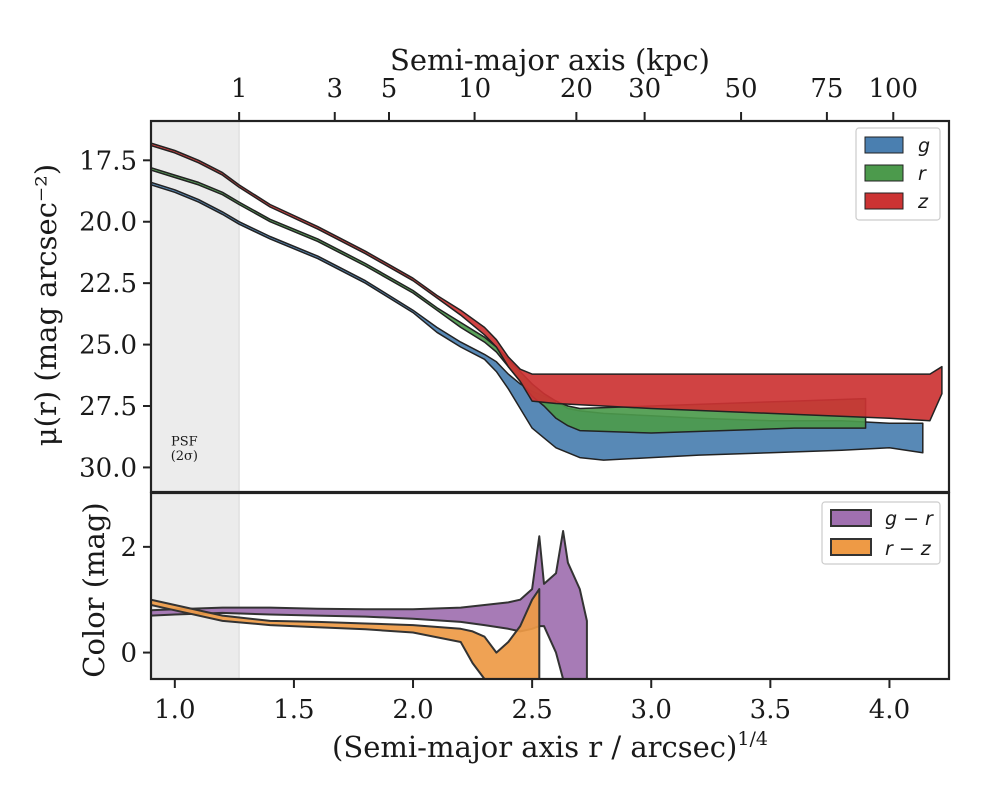  What do you see at coordinates (108, 346) in the screenshot?
I see `y-tick-label: 25.0` at bounding box center [108, 346].